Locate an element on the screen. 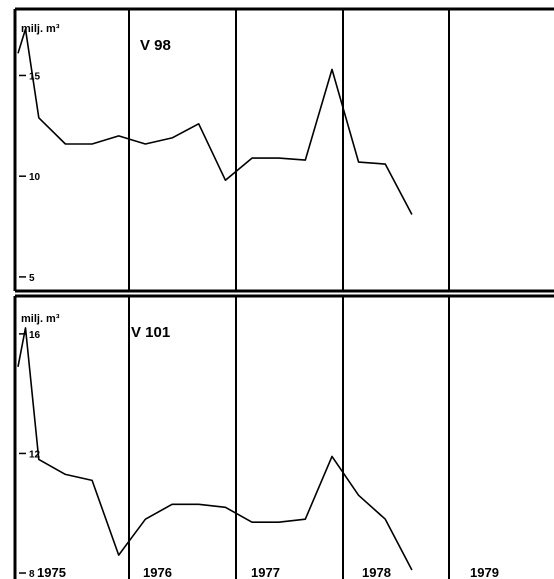  panel-top-y-tick-label: 5 is located at coordinates (32, 278).